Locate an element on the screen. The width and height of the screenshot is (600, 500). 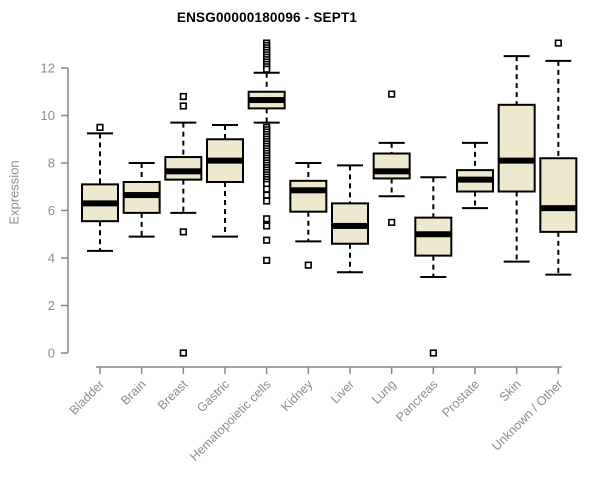
x-tick-label: Pancreas is located at coordinates (416, 400).